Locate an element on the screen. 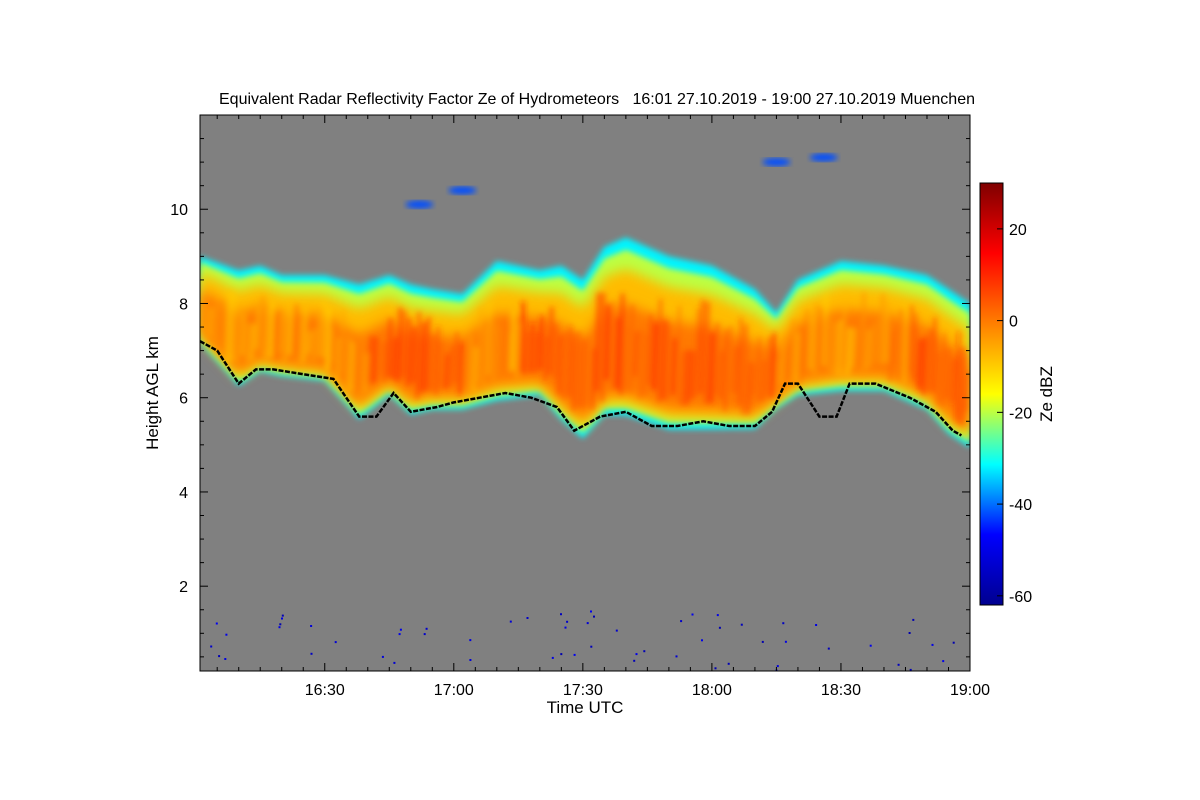  y-tick-label: 10 is located at coordinates (179, 210).